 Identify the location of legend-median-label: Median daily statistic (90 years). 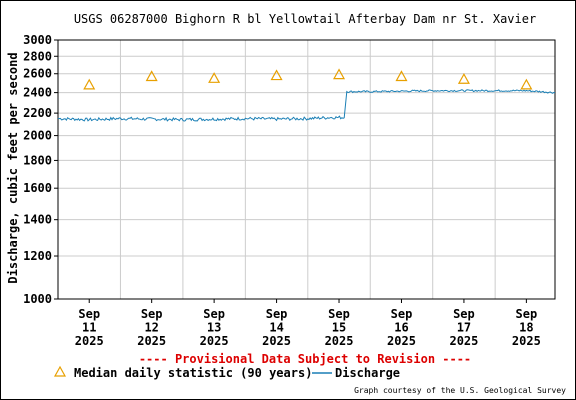
(193, 373).